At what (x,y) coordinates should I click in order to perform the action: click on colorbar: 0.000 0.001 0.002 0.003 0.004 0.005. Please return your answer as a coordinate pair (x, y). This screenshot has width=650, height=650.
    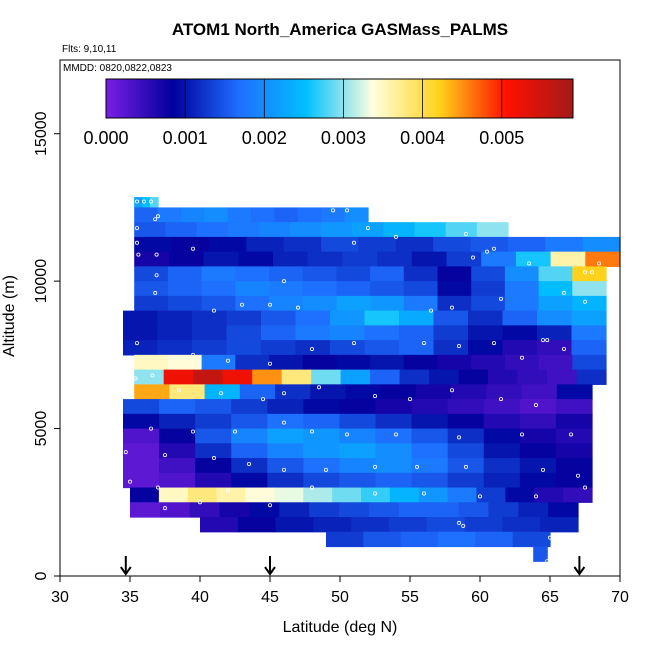
    Looking at the image, I should click on (328, 113).